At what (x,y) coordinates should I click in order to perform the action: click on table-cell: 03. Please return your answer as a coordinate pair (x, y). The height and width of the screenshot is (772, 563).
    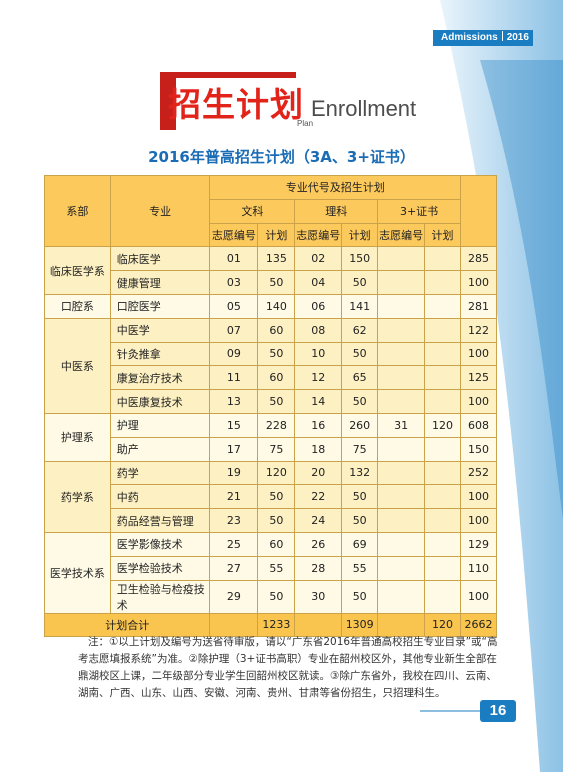
    Looking at the image, I should click on (234, 282).